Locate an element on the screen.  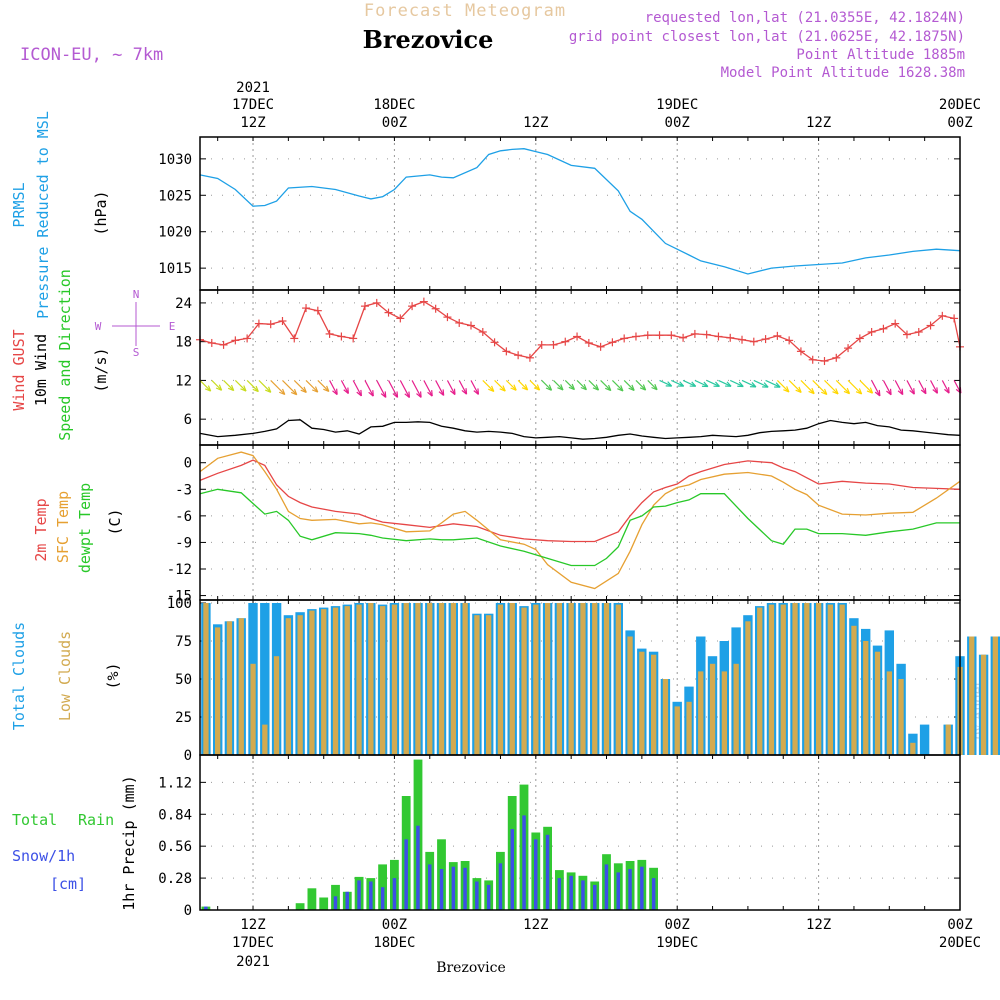
ytick-label: 25 is located at coordinates (183, 718).